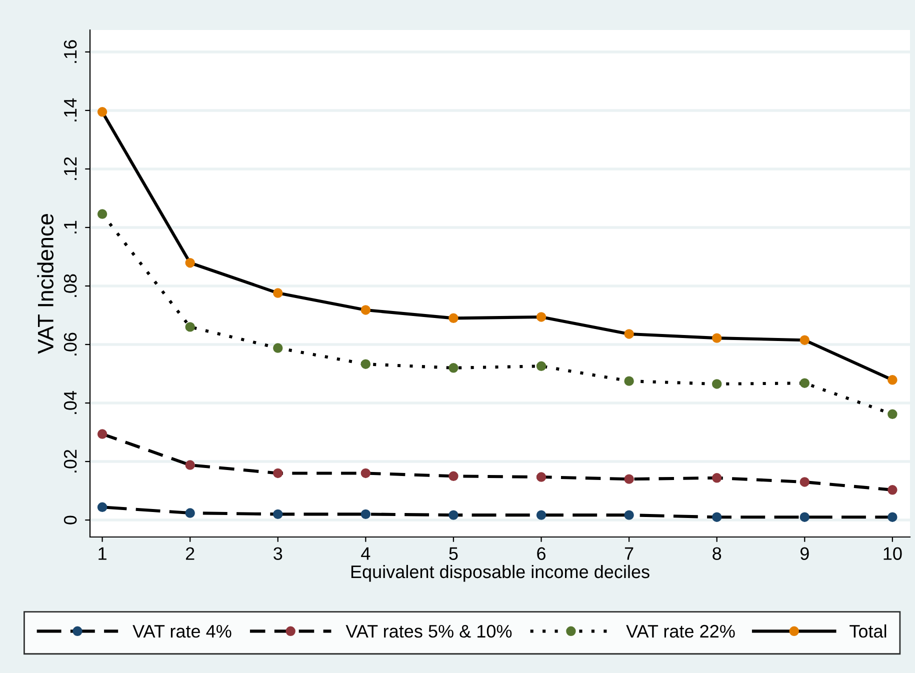  Describe the element at coordinates (45, 284) in the screenshot. I see `y-axis-title: VAT Incidence` at that location.